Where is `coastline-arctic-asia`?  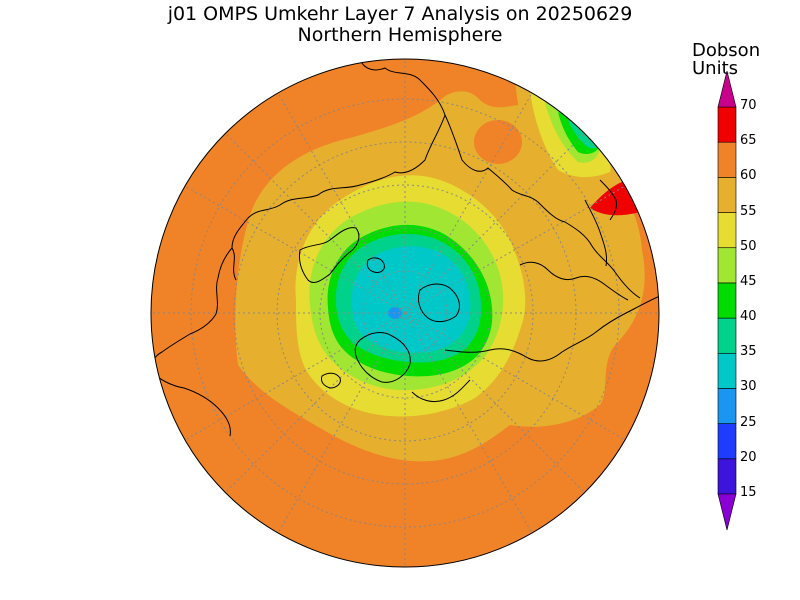
coastline-arctic-asia is located at coordinates (338, 170).